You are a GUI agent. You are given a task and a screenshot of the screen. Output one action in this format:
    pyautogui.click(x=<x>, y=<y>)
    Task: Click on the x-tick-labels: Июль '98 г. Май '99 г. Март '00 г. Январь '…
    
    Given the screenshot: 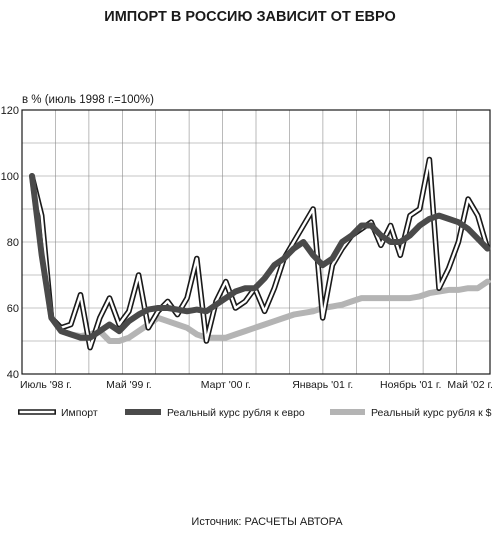 What is the action you would take?
    pyautogui.click(x=256, y=385)
    